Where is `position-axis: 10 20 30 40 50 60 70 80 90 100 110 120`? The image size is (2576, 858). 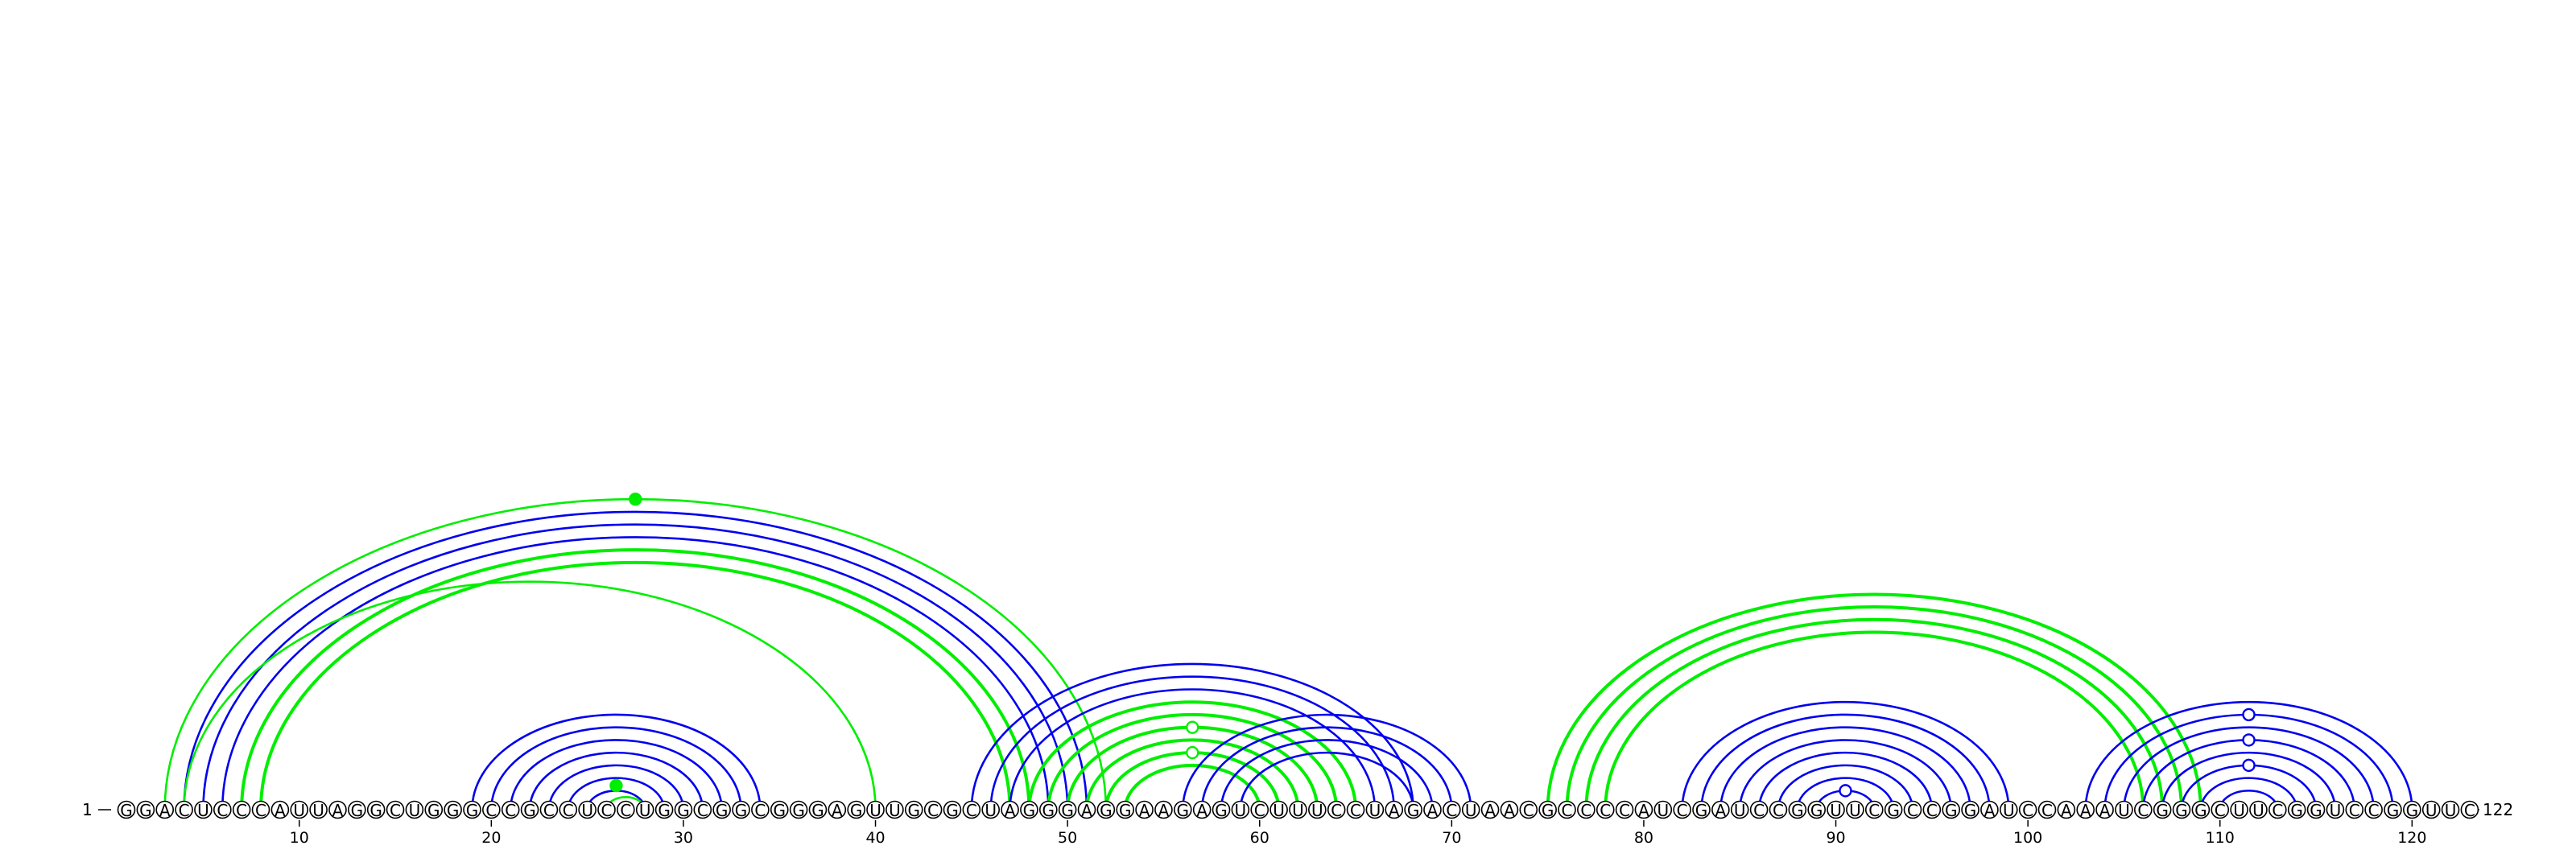
position-axis: 10 20 30 40 50 60 70 80 90 100 110 120 is located at coordinates (1358, 833).